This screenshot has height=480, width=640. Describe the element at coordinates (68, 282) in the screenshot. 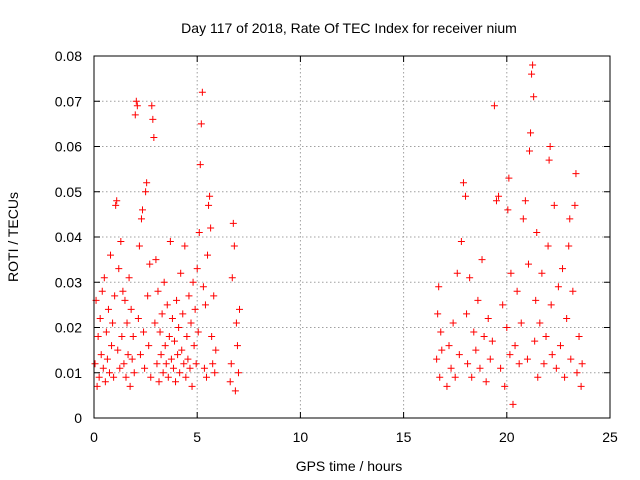

I see `y-tick-label: 0.03` at that location.